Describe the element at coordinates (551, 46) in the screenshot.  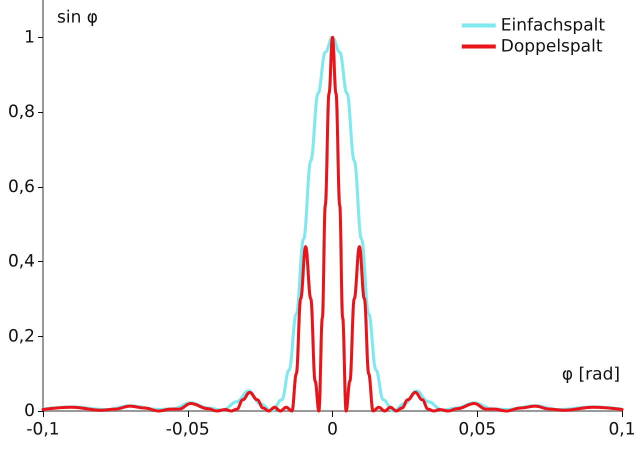
I see `legend-label: Doppelspalt` at that location.